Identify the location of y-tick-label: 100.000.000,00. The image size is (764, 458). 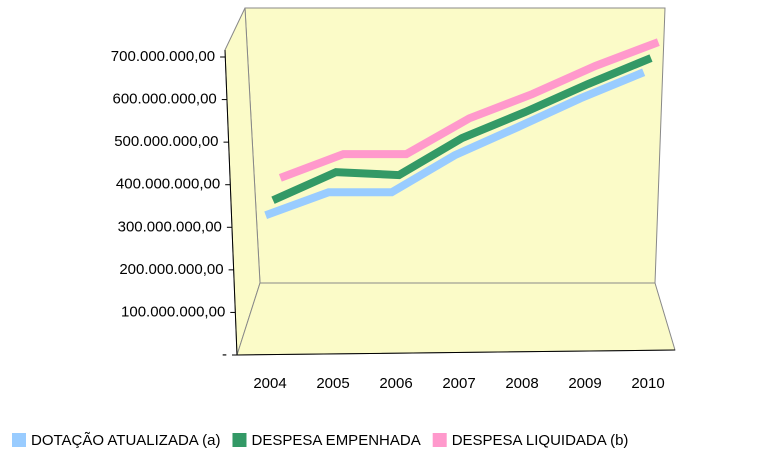
(173, 311).